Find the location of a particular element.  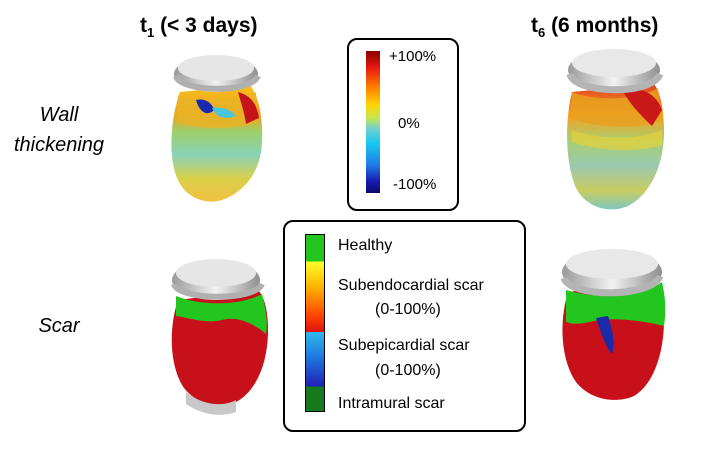

heart-scar-t6 is located at coordinates (613, 324).